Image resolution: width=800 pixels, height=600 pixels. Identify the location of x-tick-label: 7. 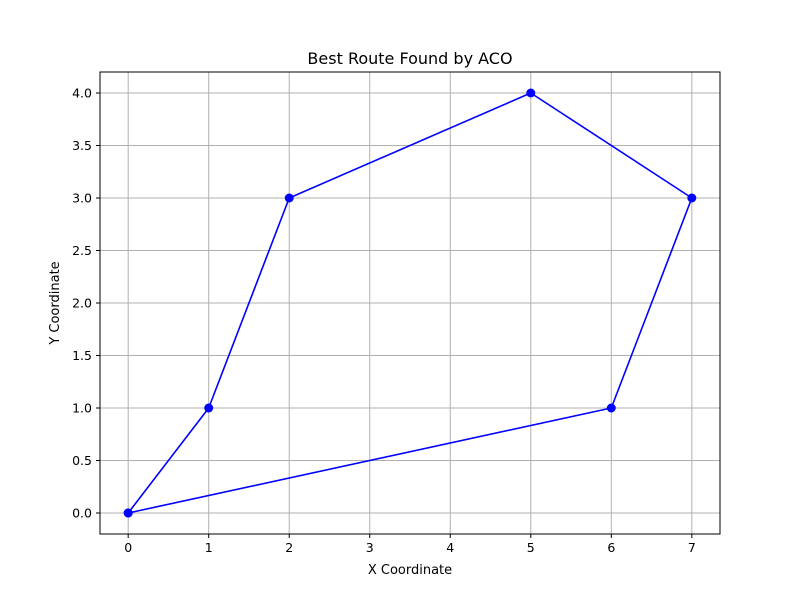
(692, 547).